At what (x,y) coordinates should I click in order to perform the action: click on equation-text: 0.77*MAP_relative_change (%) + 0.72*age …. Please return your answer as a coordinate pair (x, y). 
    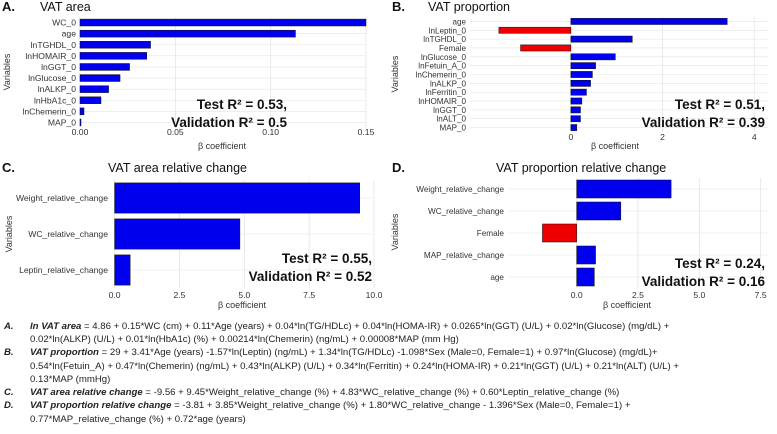
    Looking at the image, I should click on (138, 419).